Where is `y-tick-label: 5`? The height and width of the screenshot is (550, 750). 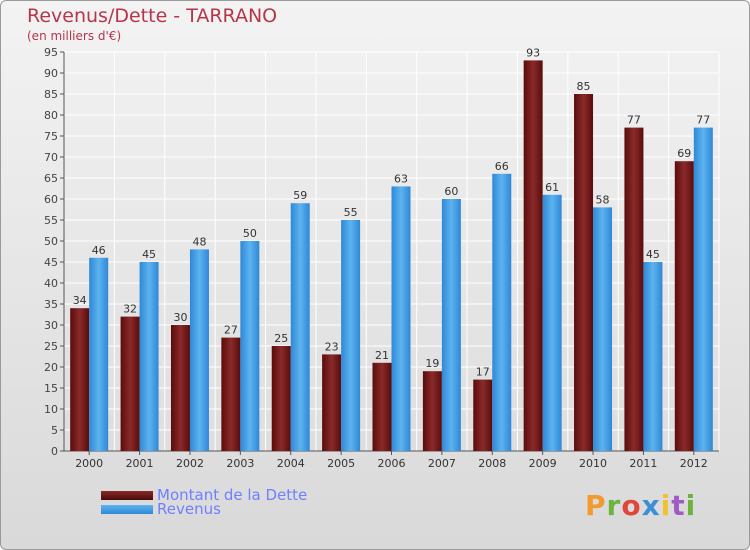
y-tick-label: 5 is located at coordinates (54, 430).